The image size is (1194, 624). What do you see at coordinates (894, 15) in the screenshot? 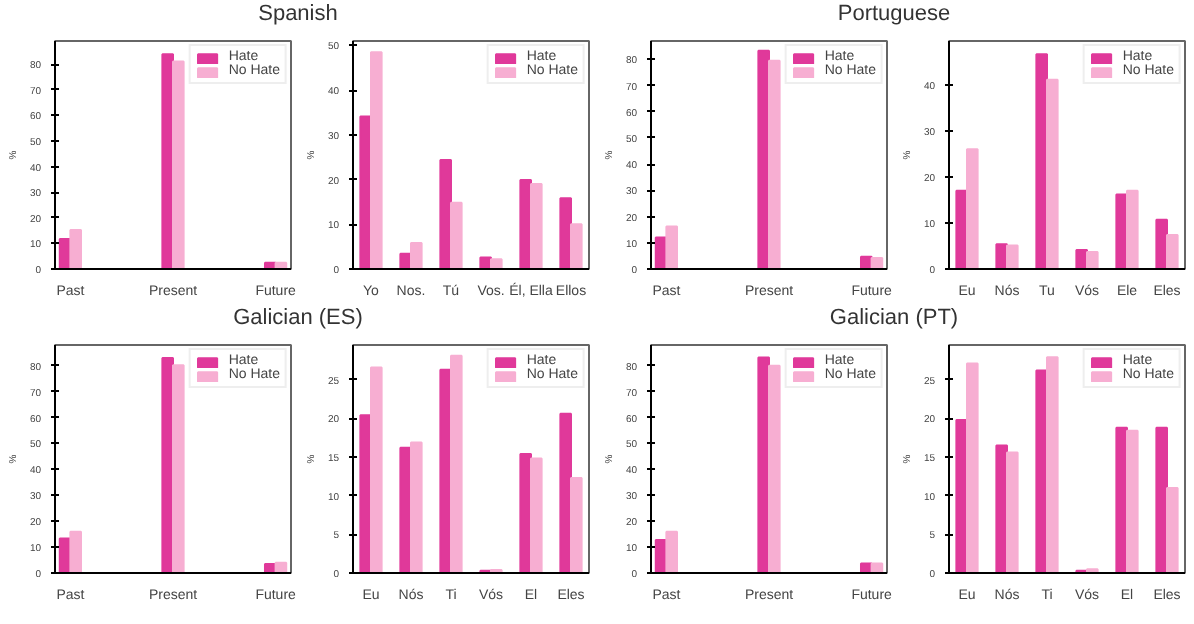
I see `chart-title: Portuguese` at bounding box center [894, 15].